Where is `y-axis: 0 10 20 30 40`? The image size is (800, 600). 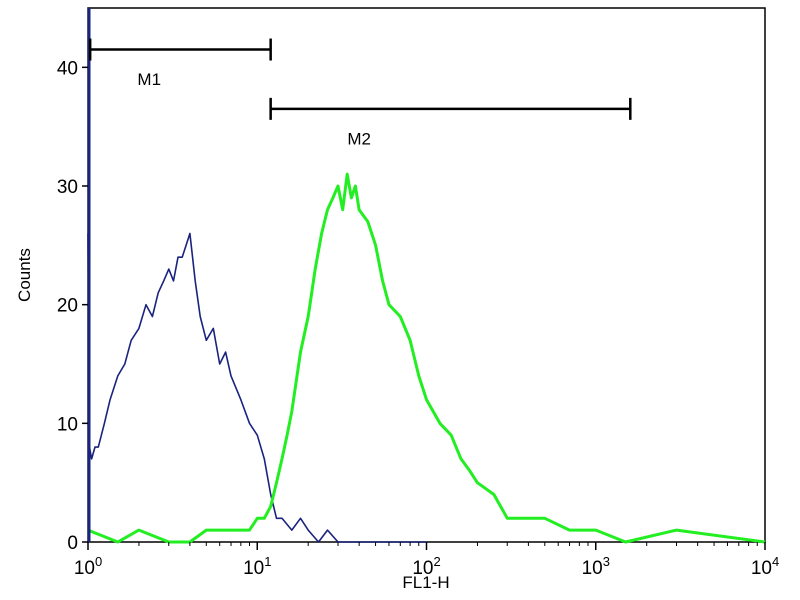 y-axis: 0 10 20 30 40 is located at coordinates (72, 306).